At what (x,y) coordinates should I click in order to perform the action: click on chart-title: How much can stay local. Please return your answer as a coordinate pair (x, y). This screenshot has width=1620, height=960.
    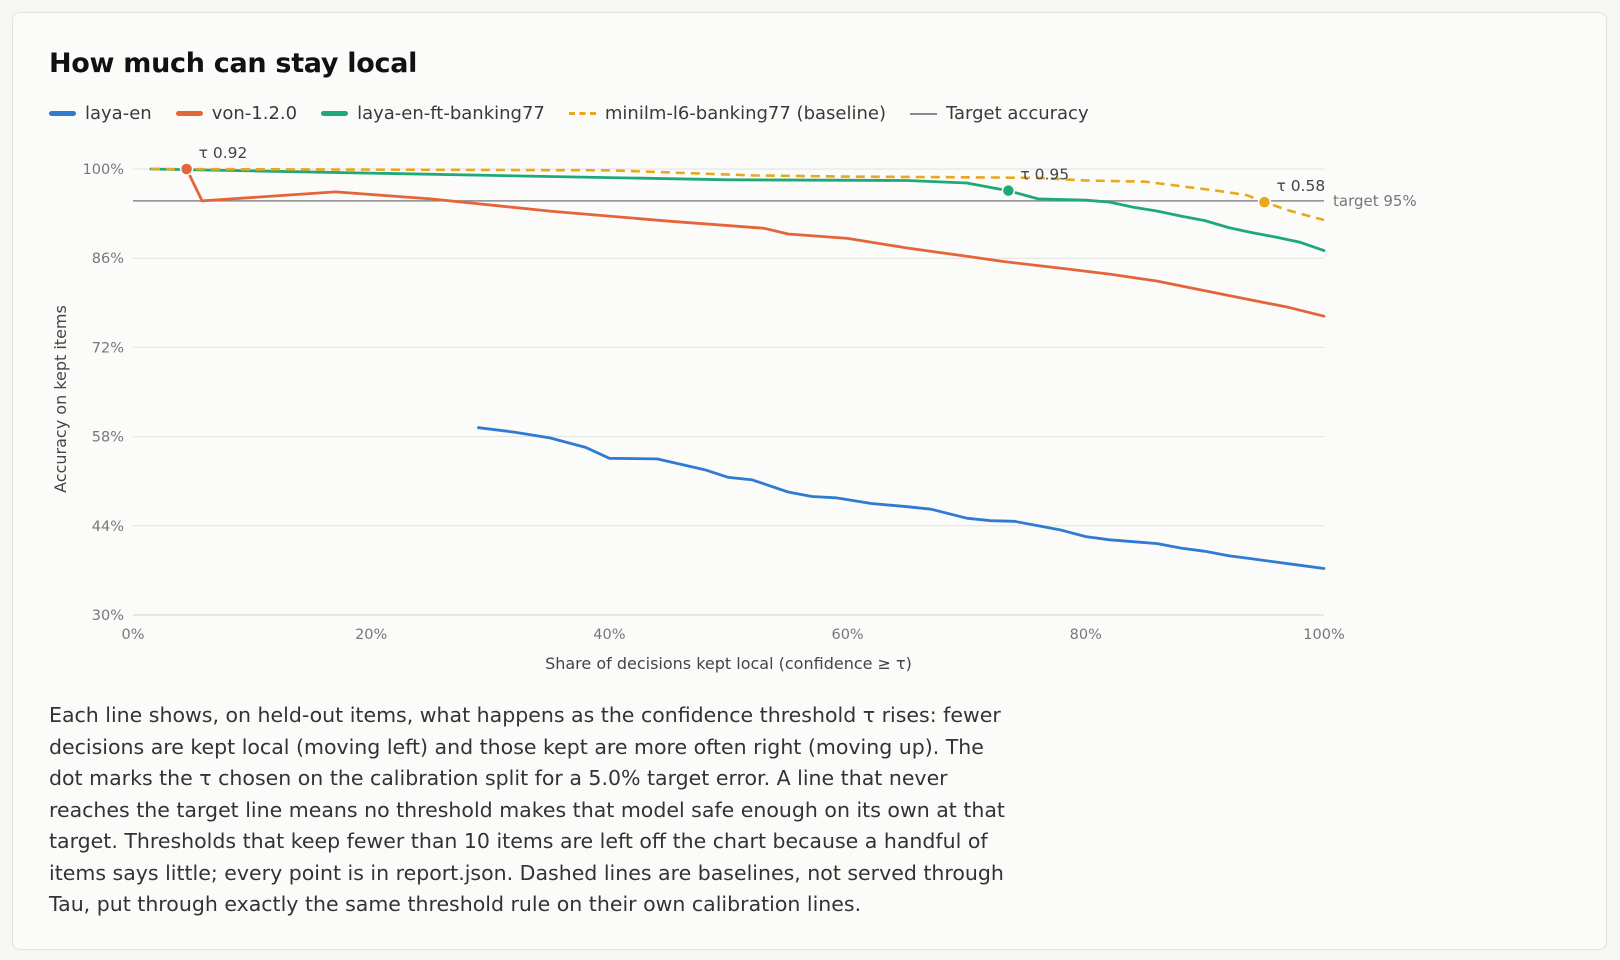
    Looking at the image, I should click on (233, 63).